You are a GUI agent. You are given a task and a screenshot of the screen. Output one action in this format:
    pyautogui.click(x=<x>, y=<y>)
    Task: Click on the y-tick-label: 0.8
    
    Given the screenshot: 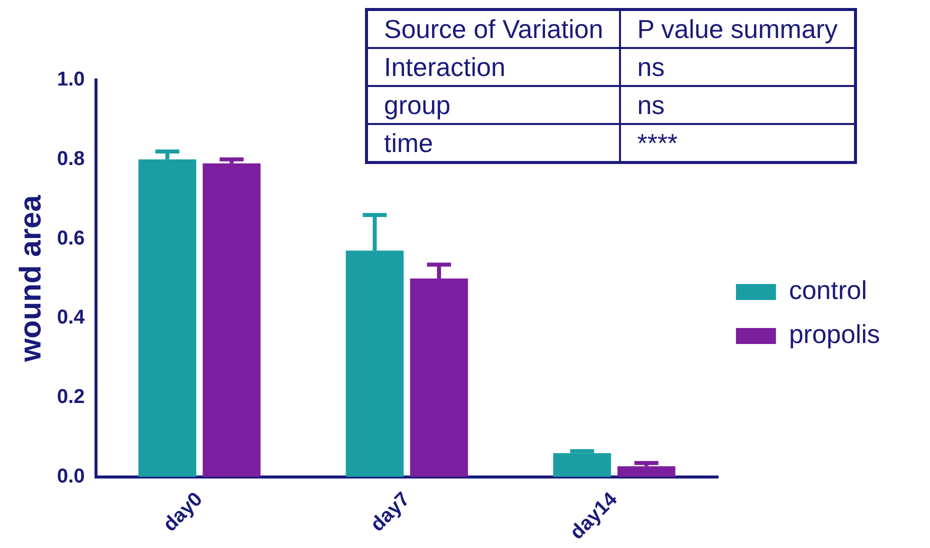 What is the action you would take?
    pyautogui.click(x=70, y=159)
    